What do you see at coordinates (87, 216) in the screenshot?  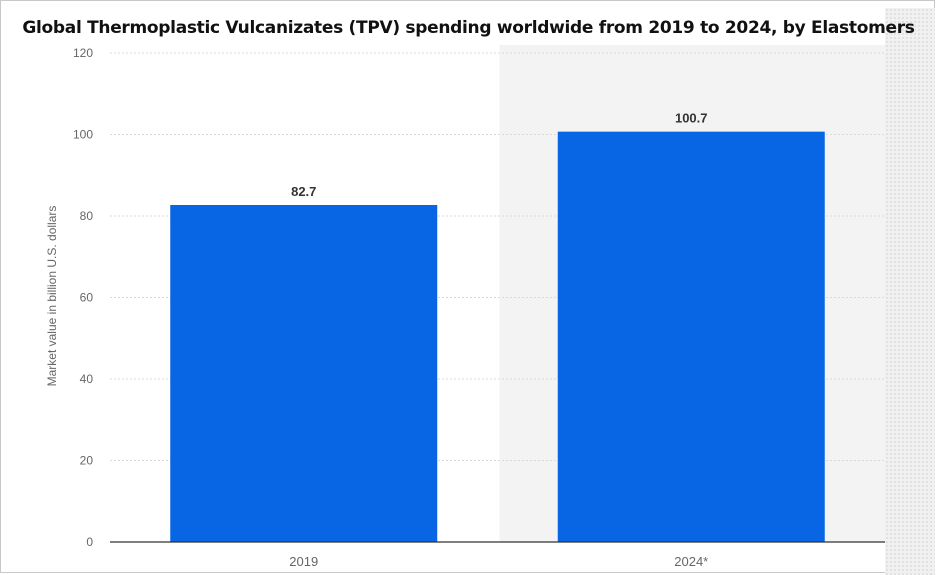 I see `y-tick-label: 80` at bounding box center [87, 216].